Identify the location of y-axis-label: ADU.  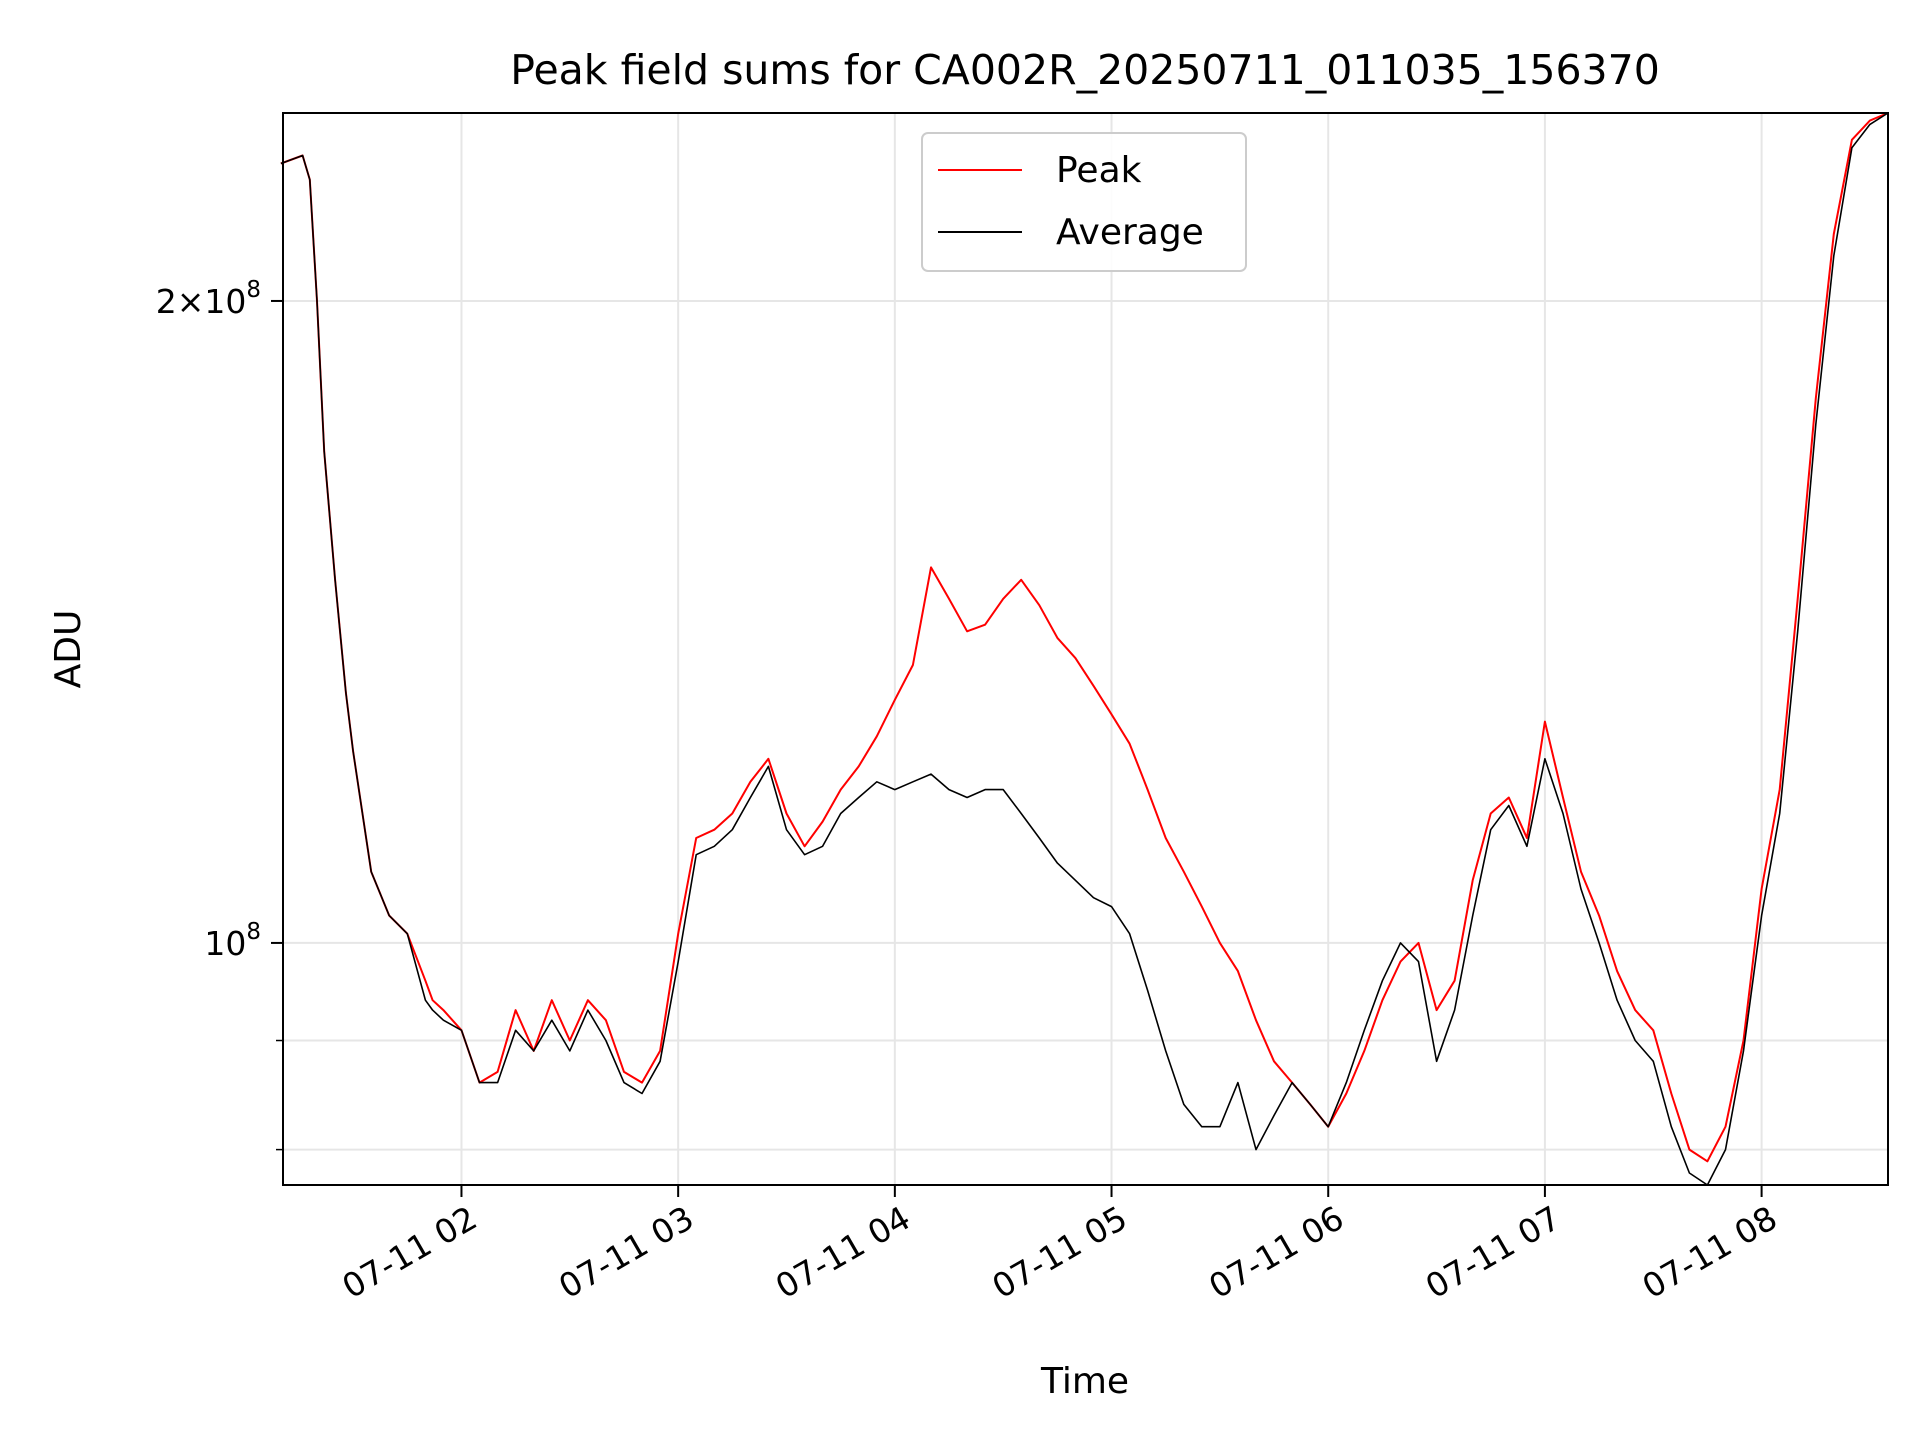
(68, 649).